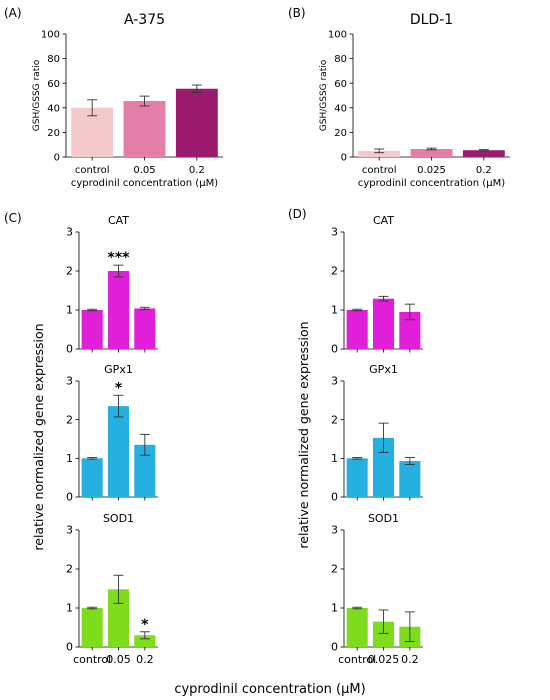 The height and width of the screenshot is (700, 550). What do you see at coordinates (377, 433) in the screenshot?
I see `chart-7: 0 1 2 3 GPx1` at bounding box center [377, 433].